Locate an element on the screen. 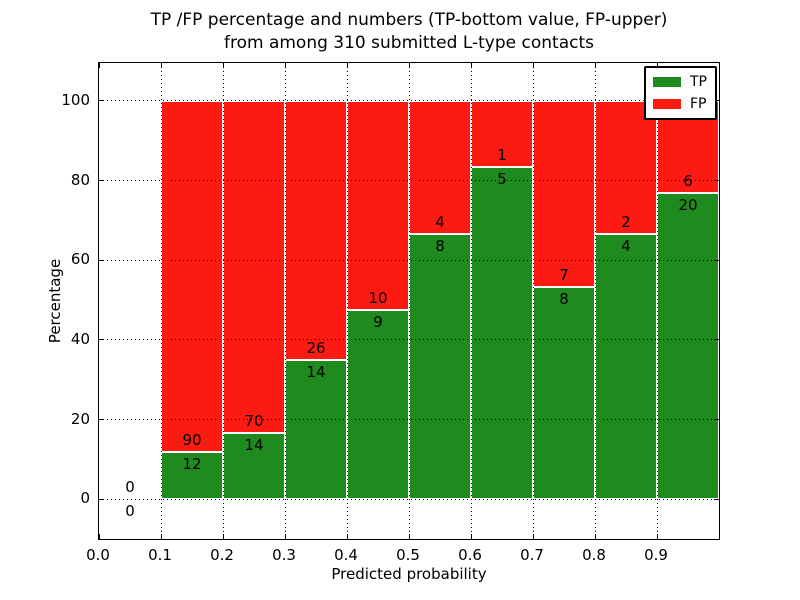  legend-entry: TP is located at coordinates (680, 82).